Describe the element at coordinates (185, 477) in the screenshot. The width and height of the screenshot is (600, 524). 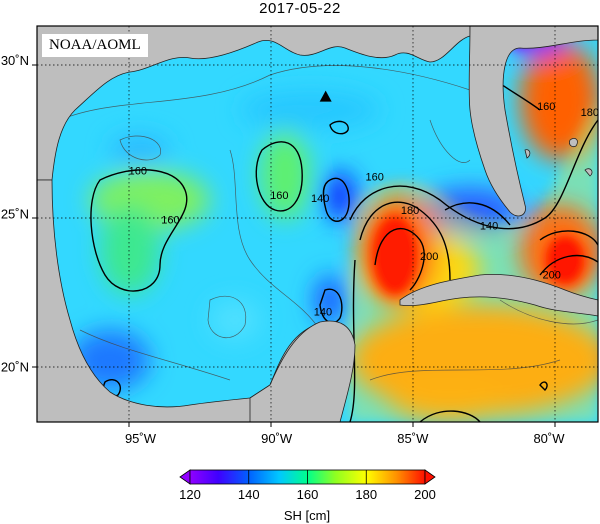
I see `colorbar-low-extend` at that location.